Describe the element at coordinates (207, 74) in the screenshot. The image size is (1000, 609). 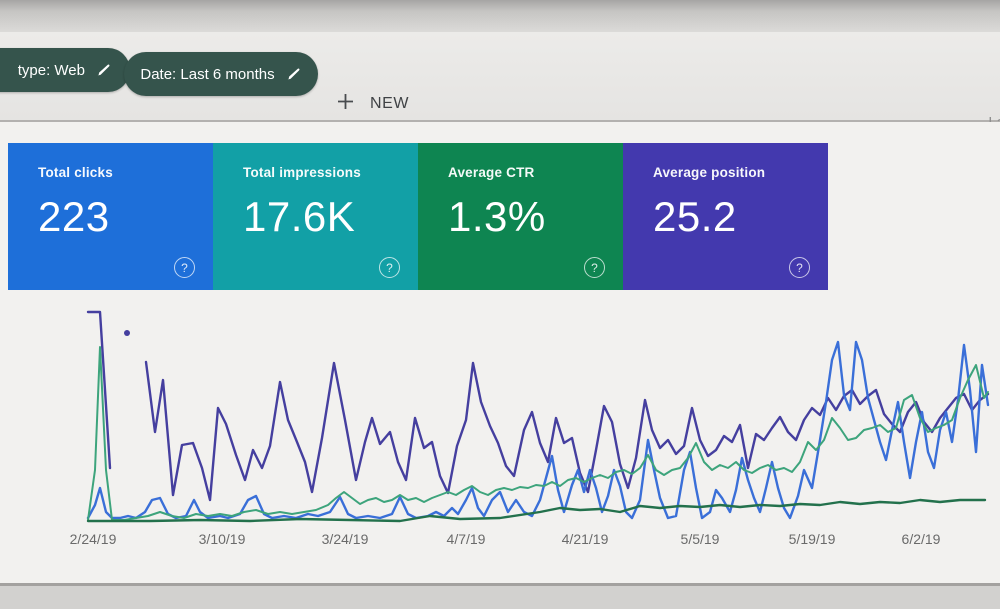
I see `filter-chip-label: Date: Last 6 months` at that location.